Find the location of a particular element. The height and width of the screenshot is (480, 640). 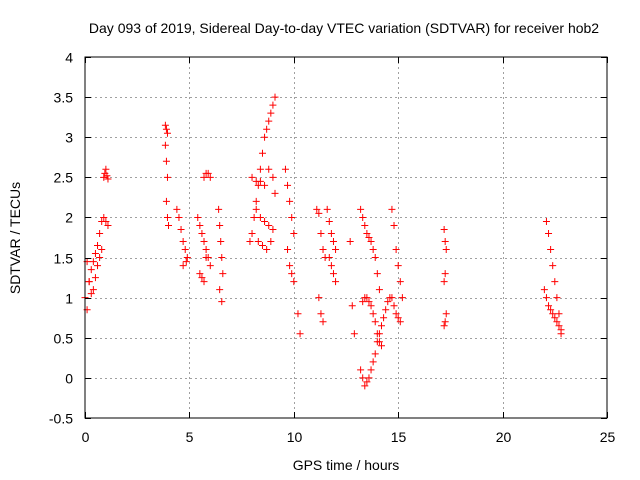

series-s13 is located at coordinates (299, 324).